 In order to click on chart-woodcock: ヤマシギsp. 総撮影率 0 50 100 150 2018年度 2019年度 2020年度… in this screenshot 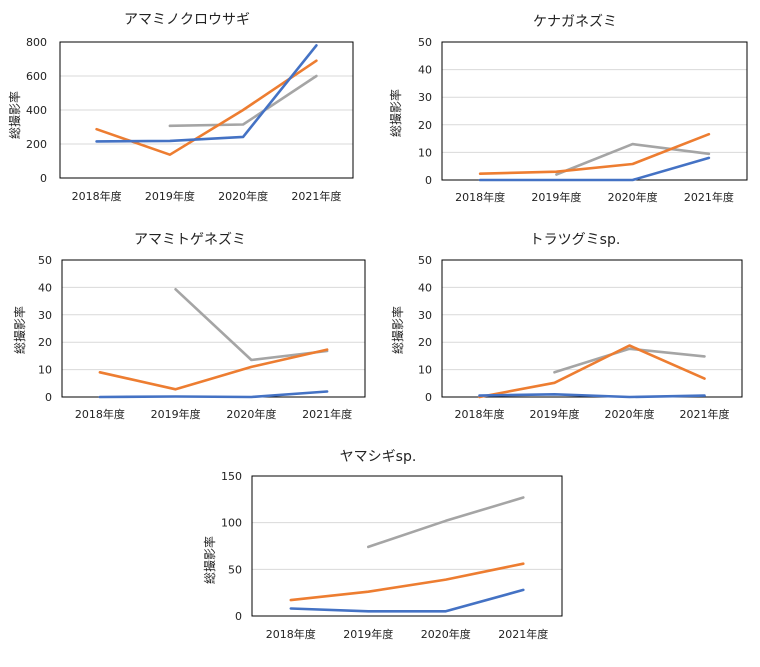, I will do `click(382, 545)`.